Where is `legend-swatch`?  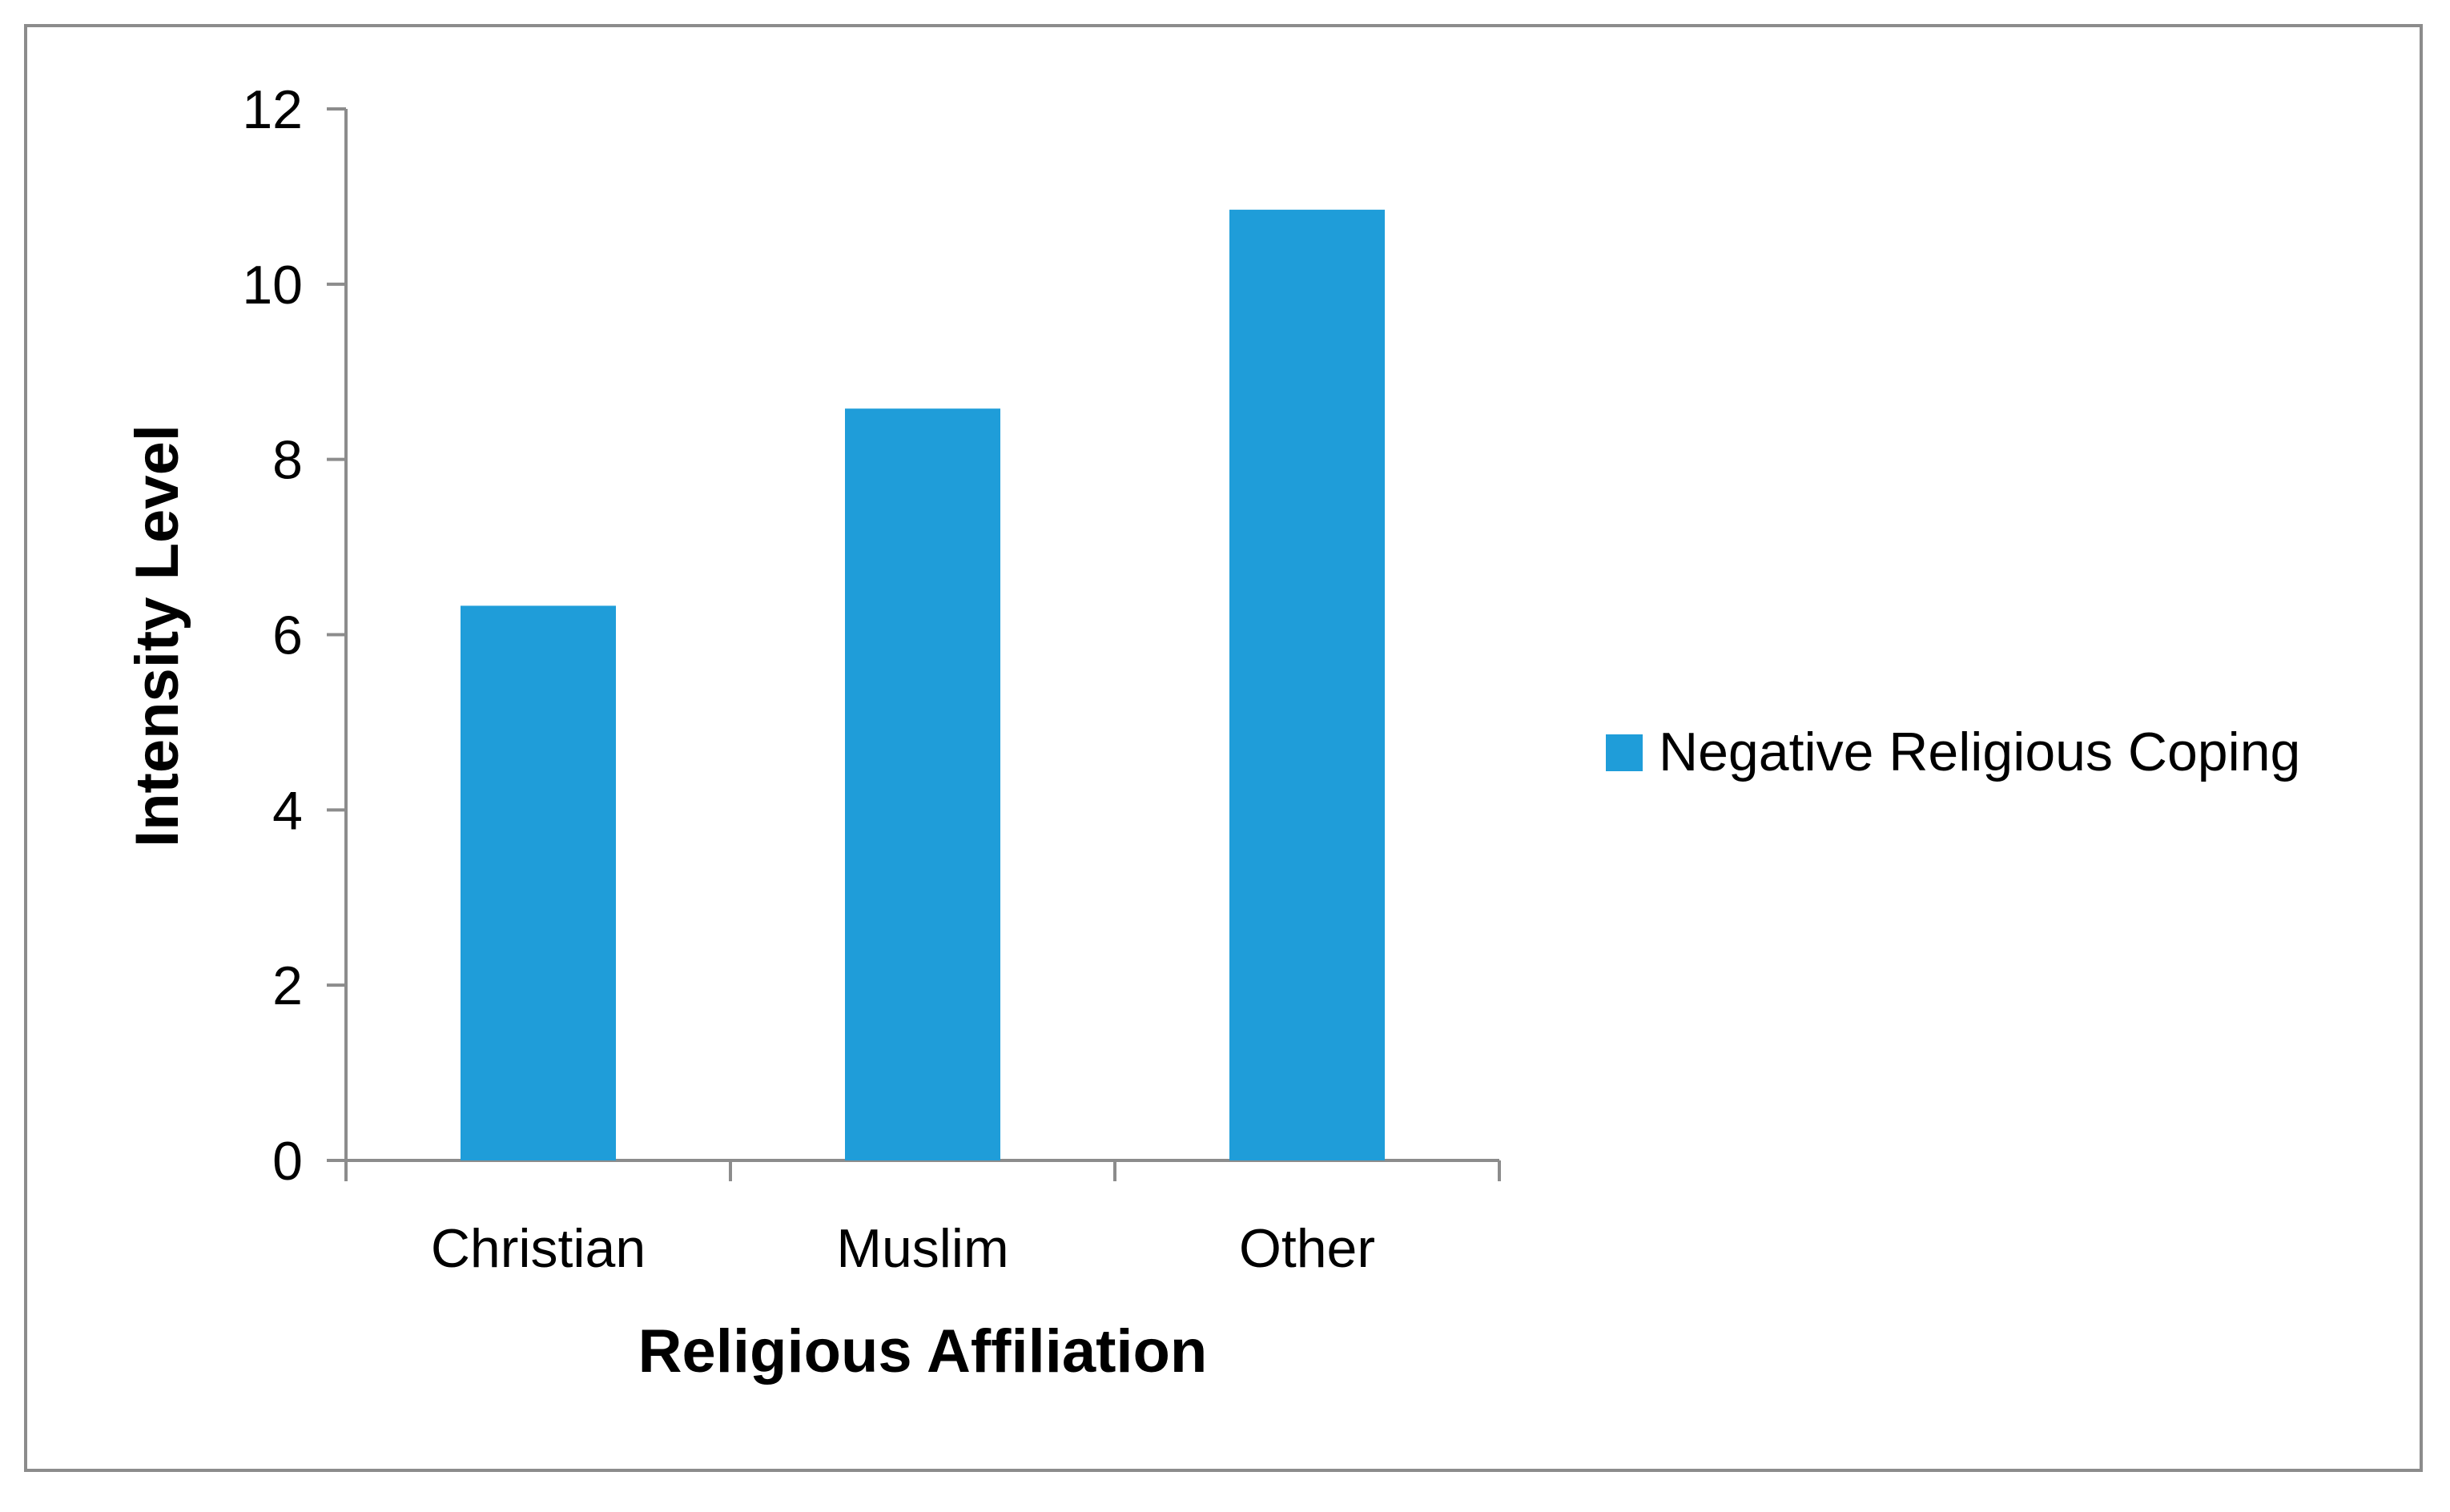 legend-swatch is located at coordinates (1625, 752).